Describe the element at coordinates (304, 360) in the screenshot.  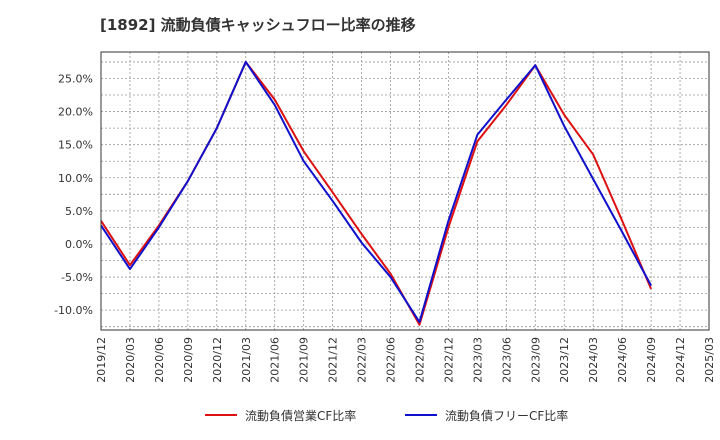
I see `x-tick-label: 2021/09` at that location.